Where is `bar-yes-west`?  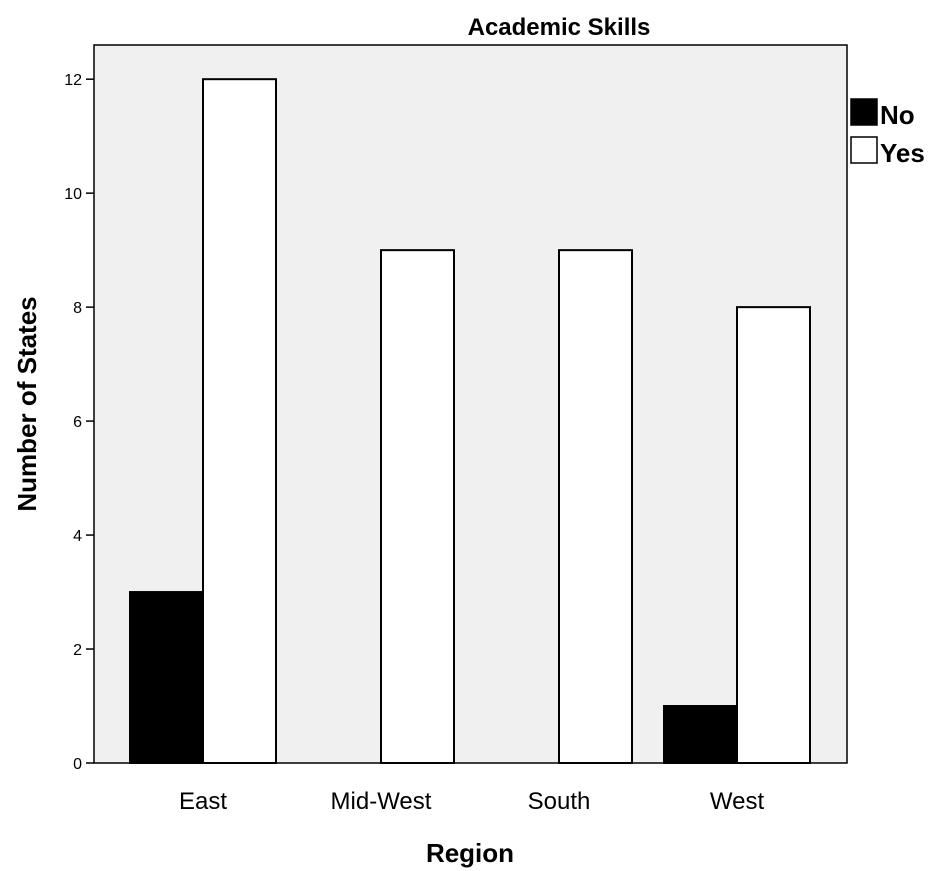 bar-yes-west is located at coordinates (773, 535).